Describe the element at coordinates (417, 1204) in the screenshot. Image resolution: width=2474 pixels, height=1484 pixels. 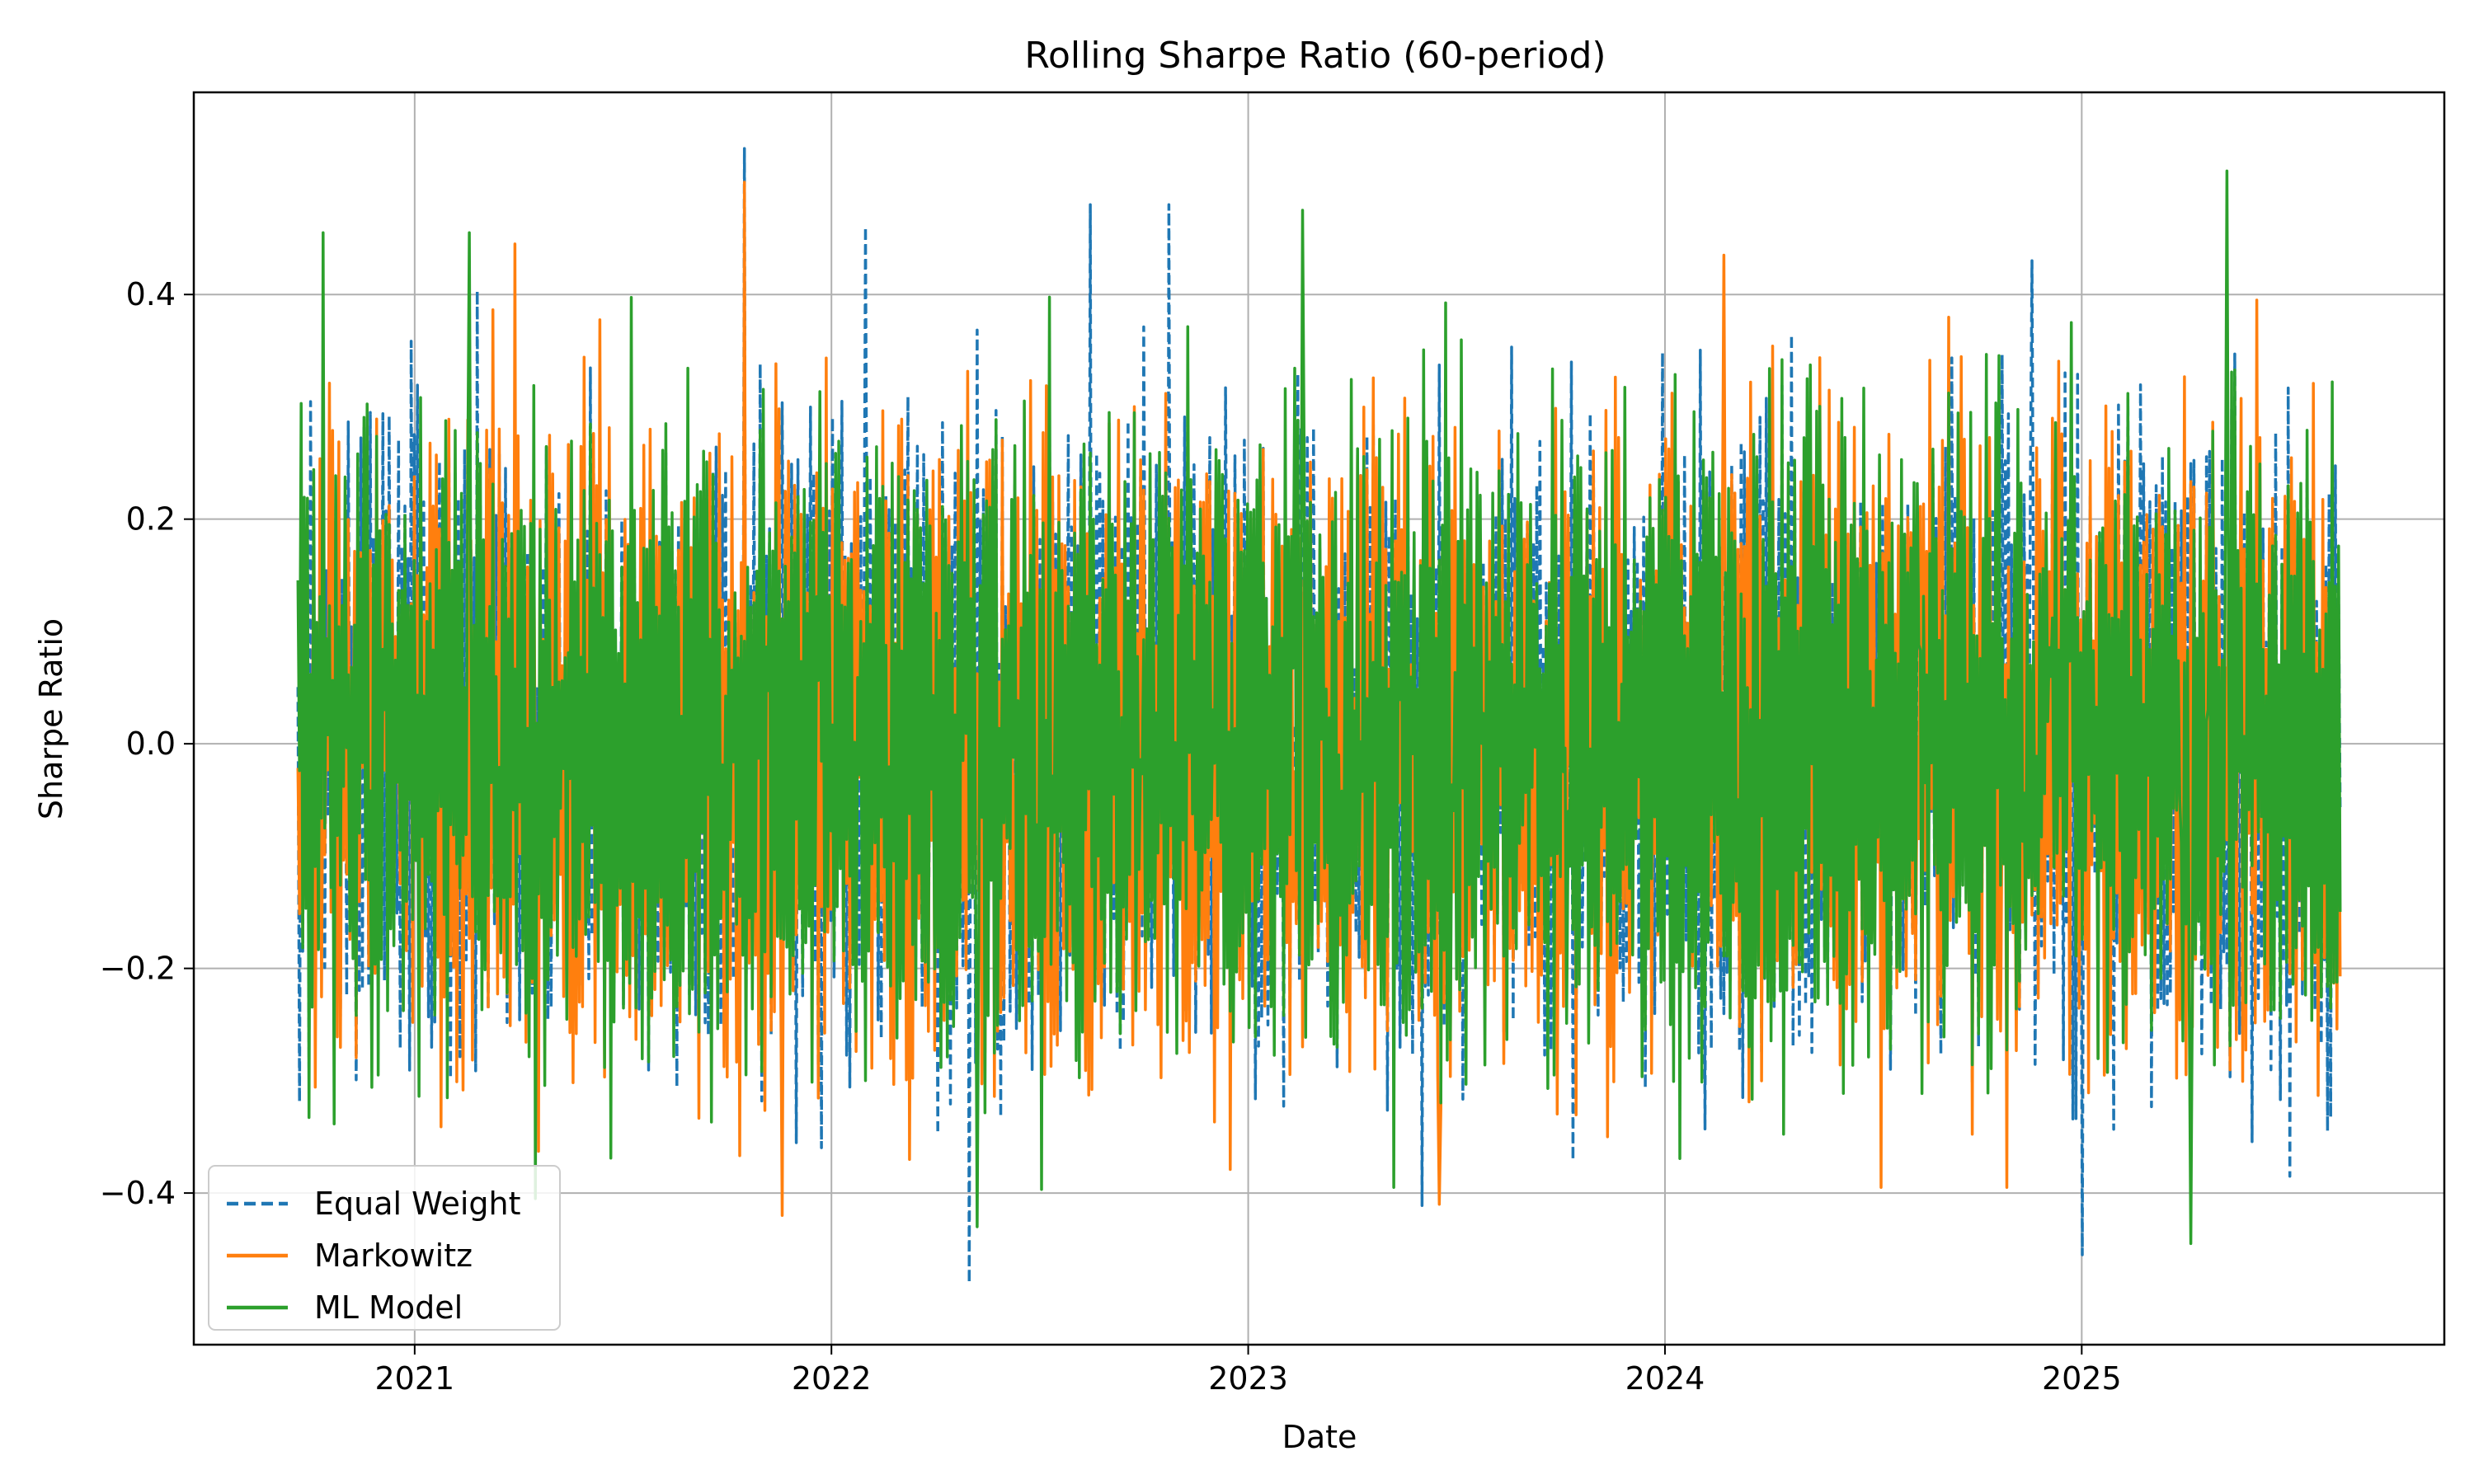
I see `legend-label: Equal Weight` at that location.